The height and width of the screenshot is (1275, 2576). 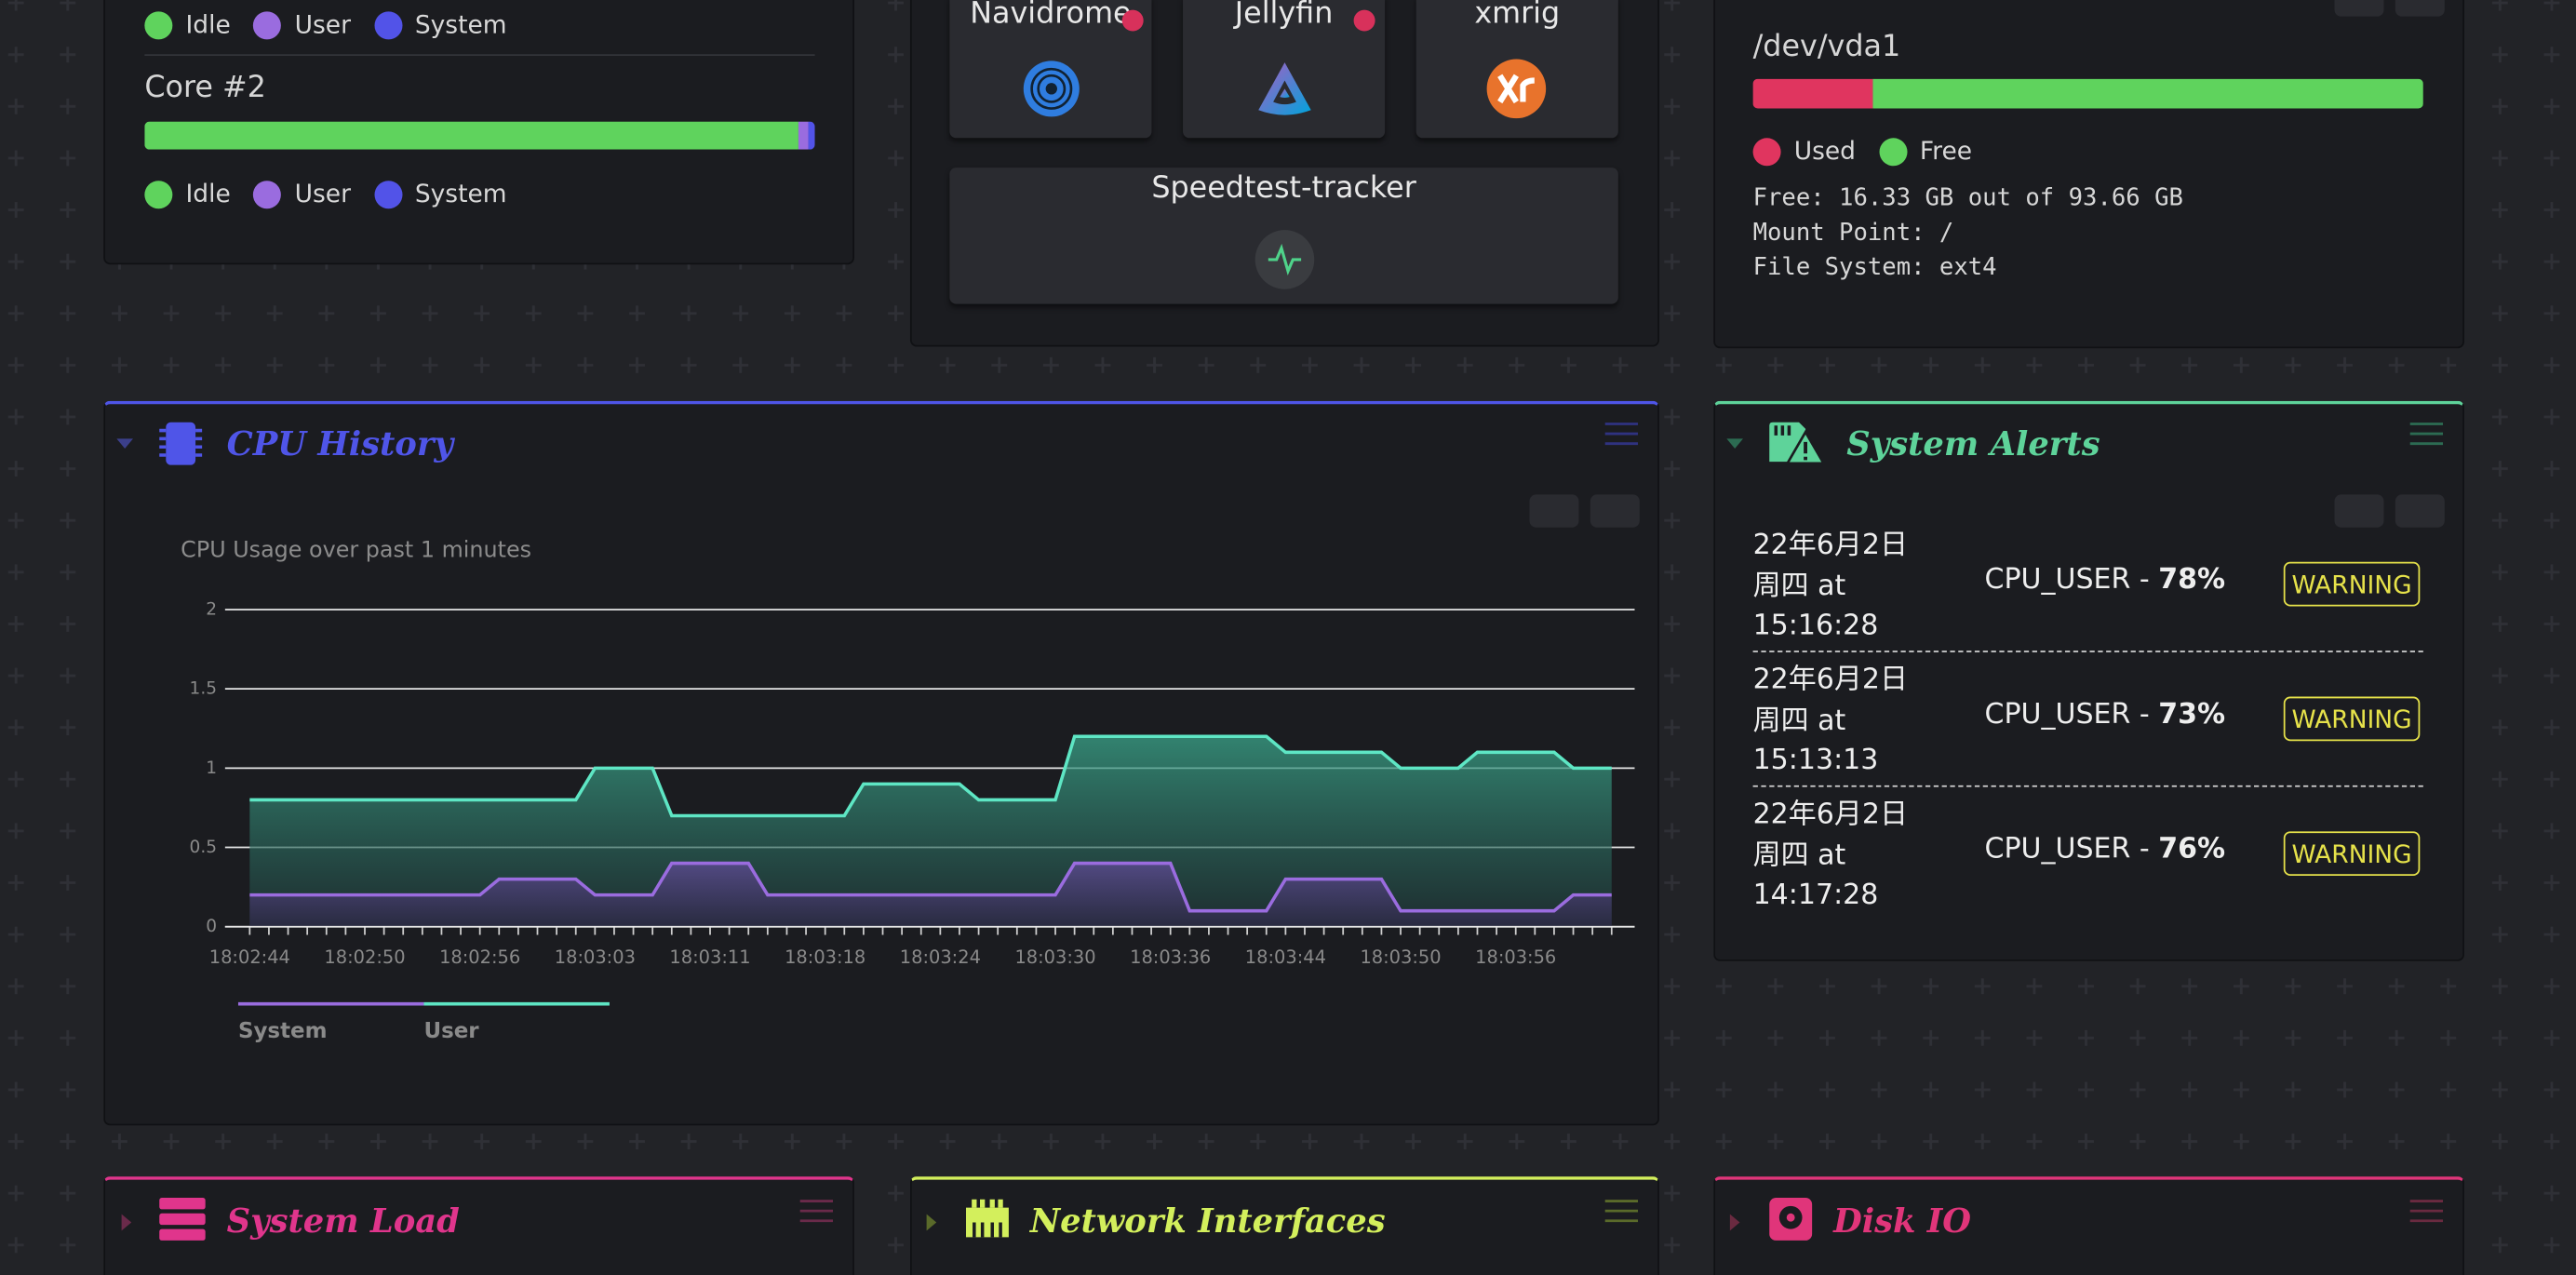 What do you see at coordinates (203, 689) in the screenshot?
I see `y-tick-label: 1.5` at bounding box center [203, 689].